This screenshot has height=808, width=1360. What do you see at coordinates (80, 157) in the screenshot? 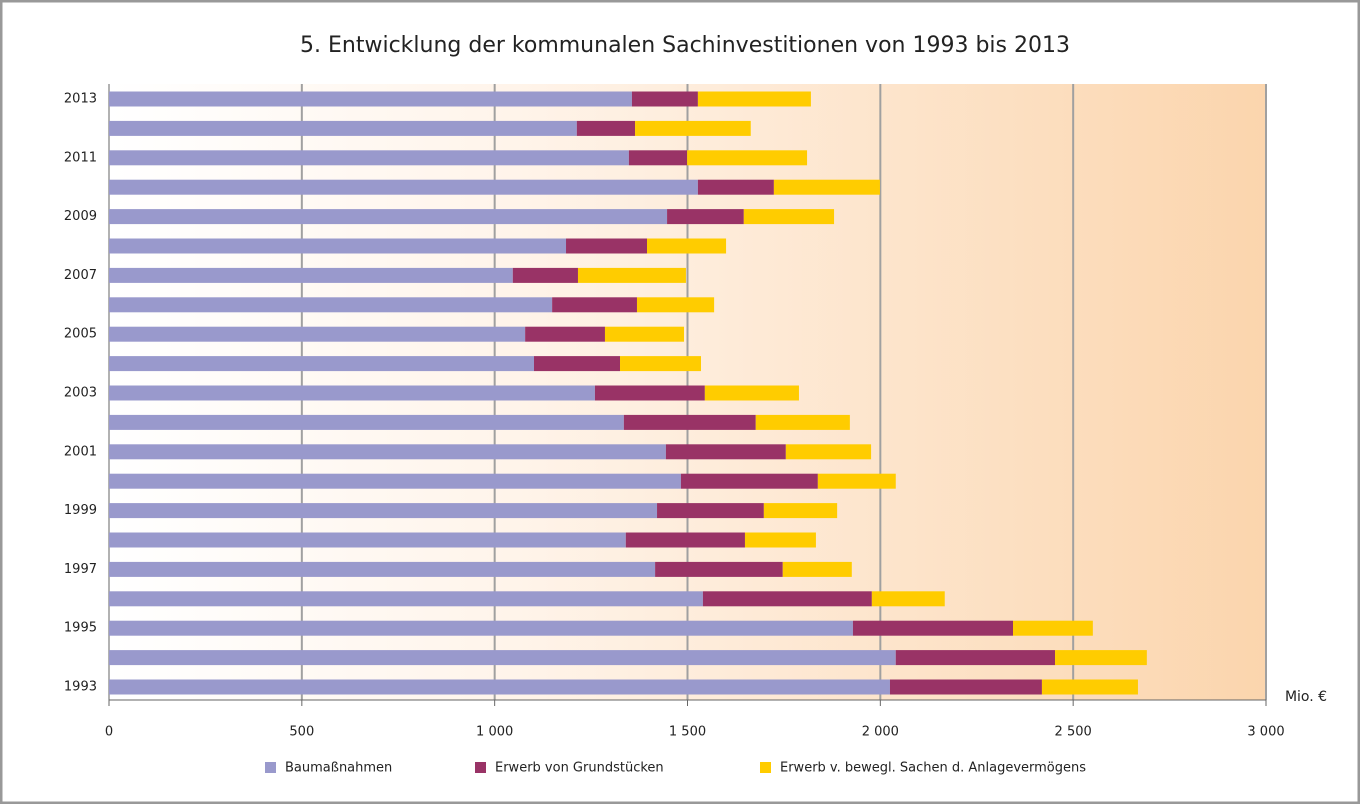
I see `y-tick-label: 2011` at bounding box center [80, 157].